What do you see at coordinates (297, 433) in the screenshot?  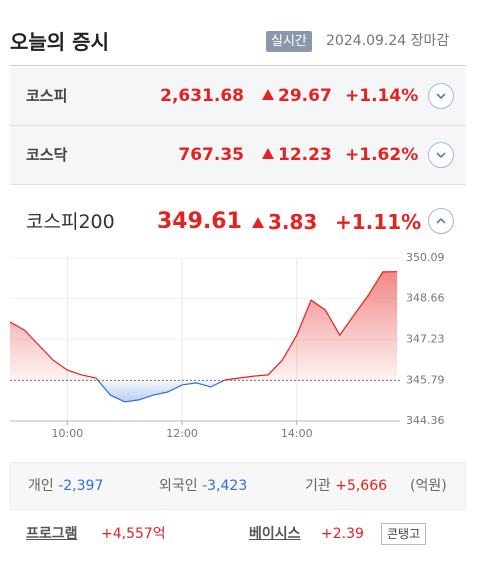 I see `x-tick-label: 14:00` at bounding box center [297, 433].